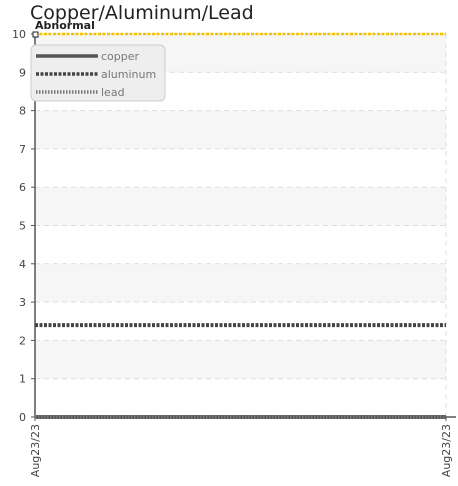 Image resolution: width=458 pixels, height=486 pixels. I want to click on y-tick-label: 7, so click(22, 149).